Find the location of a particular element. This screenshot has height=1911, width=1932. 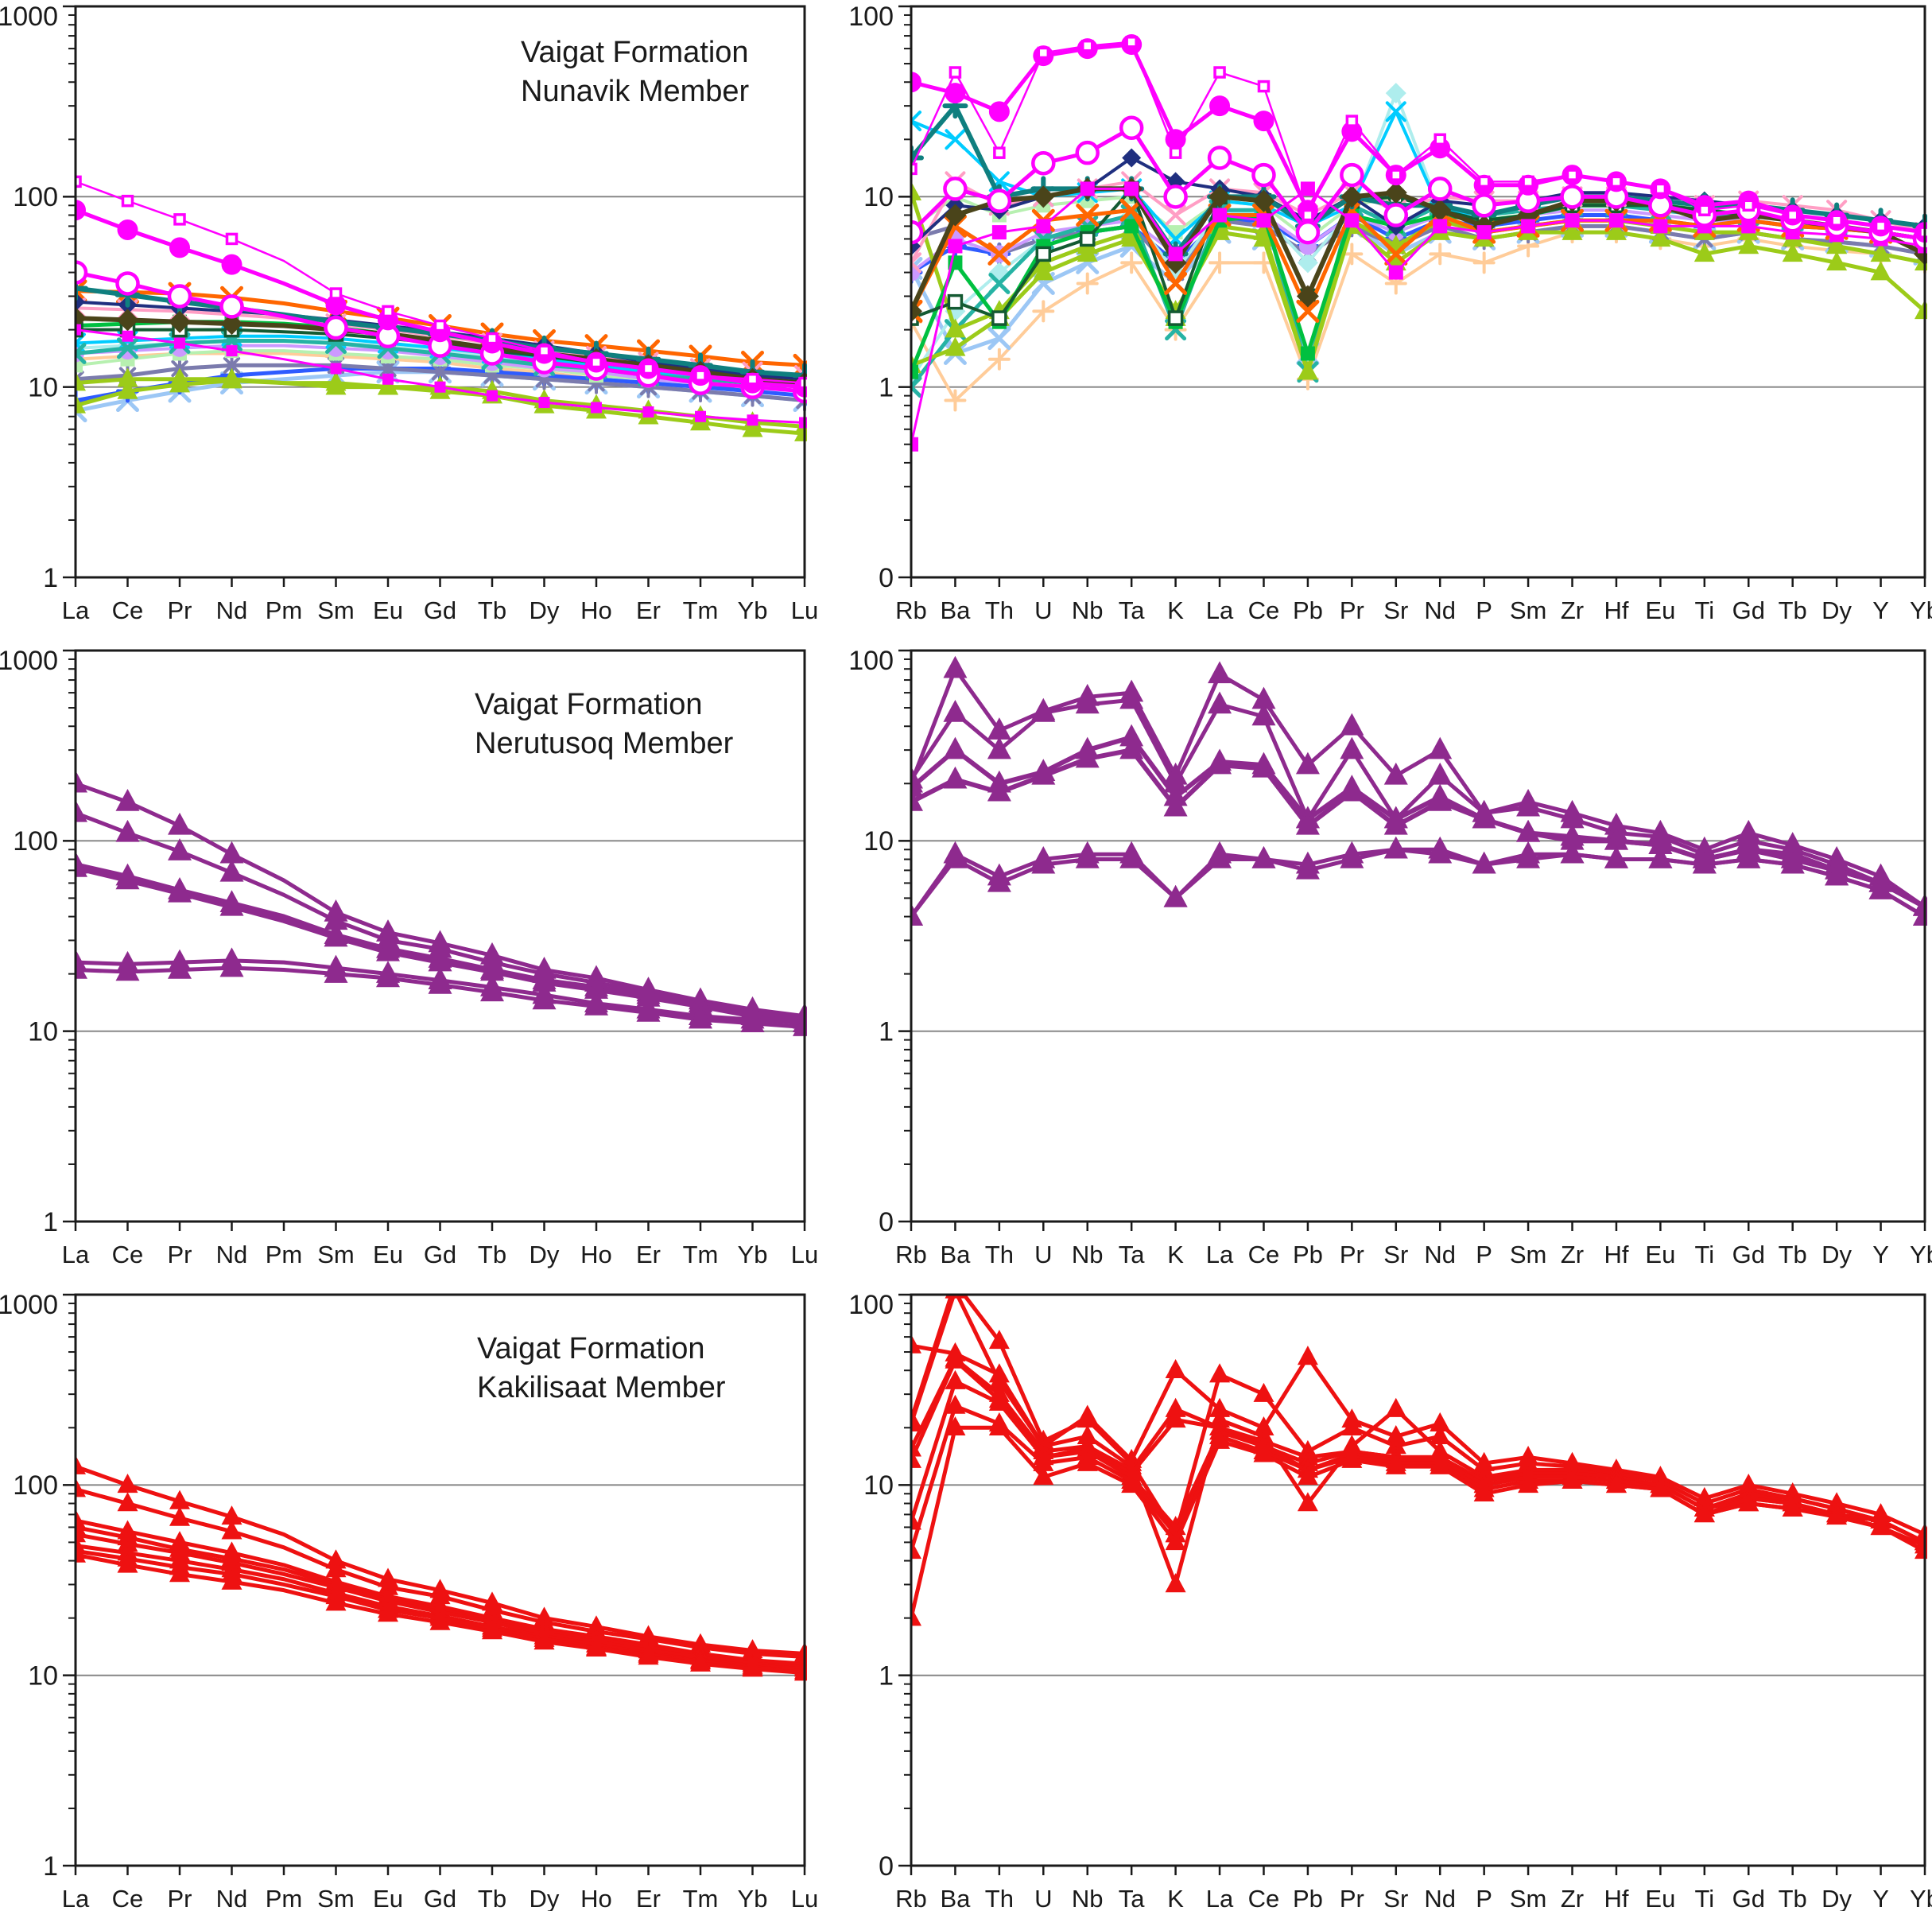

svg-text: Tm is located at coordinates (701, 1254).